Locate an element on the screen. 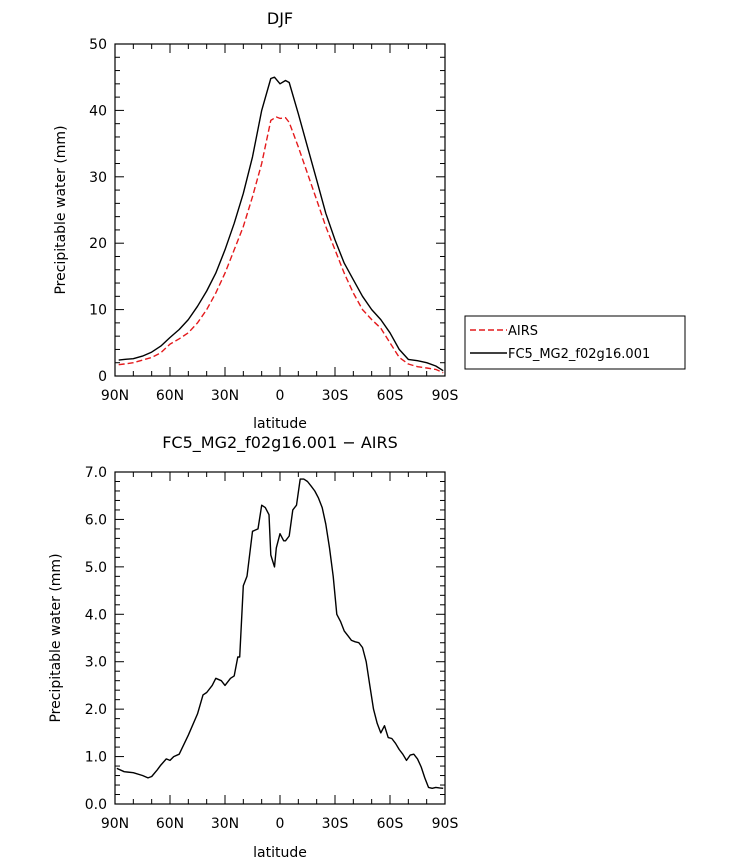 This screenshot has height=863, width=733. top-y-tick-label: 10 is located at coordinates (98, 311).